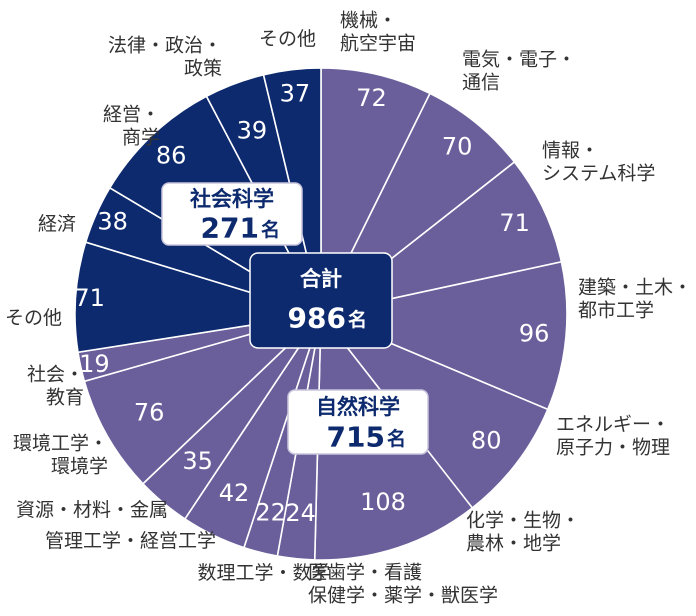 This screenshot has height=616, width=696. What do you see at coordinates (321, 279) in the screenshot?
I see `total-card-title: 合計` at bounding box center [321, 279].